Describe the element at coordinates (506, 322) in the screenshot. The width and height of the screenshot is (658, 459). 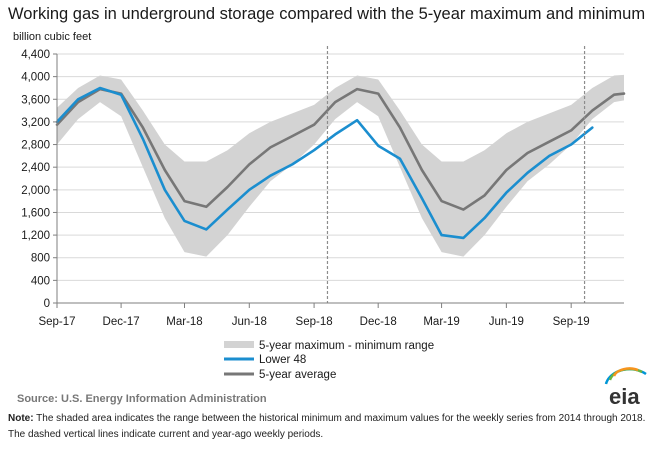
I see `x-tick-label-7: Jun-19` at that location.